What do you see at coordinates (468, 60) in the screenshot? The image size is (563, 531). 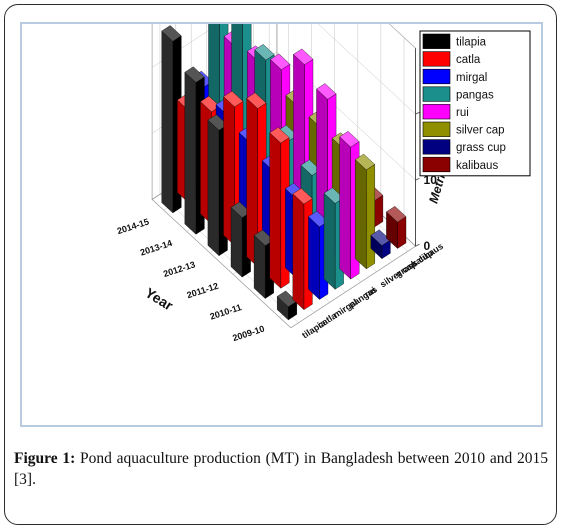 I see `legend-label: catla` at bounding box center [468, 60].